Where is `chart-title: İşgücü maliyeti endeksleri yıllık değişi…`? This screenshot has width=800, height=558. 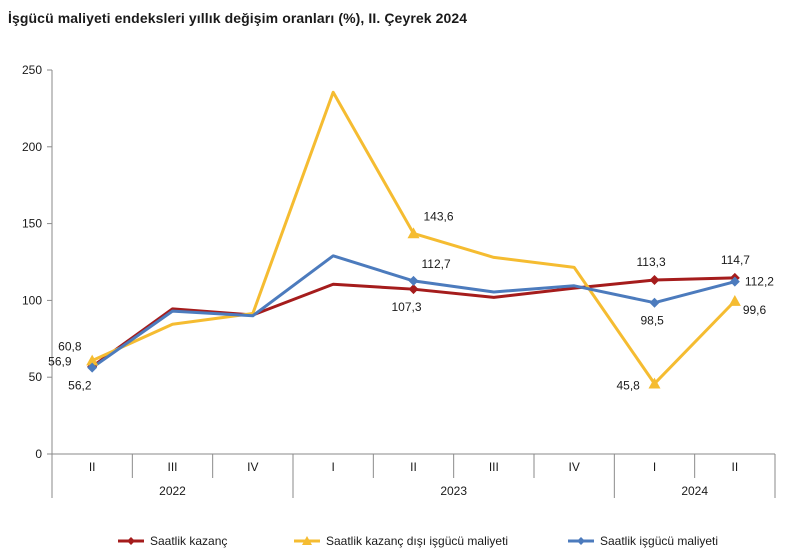 chart-title: İşgücü maliyeti endeksleri yıllık değişi… is located at coordinates (238, 18).